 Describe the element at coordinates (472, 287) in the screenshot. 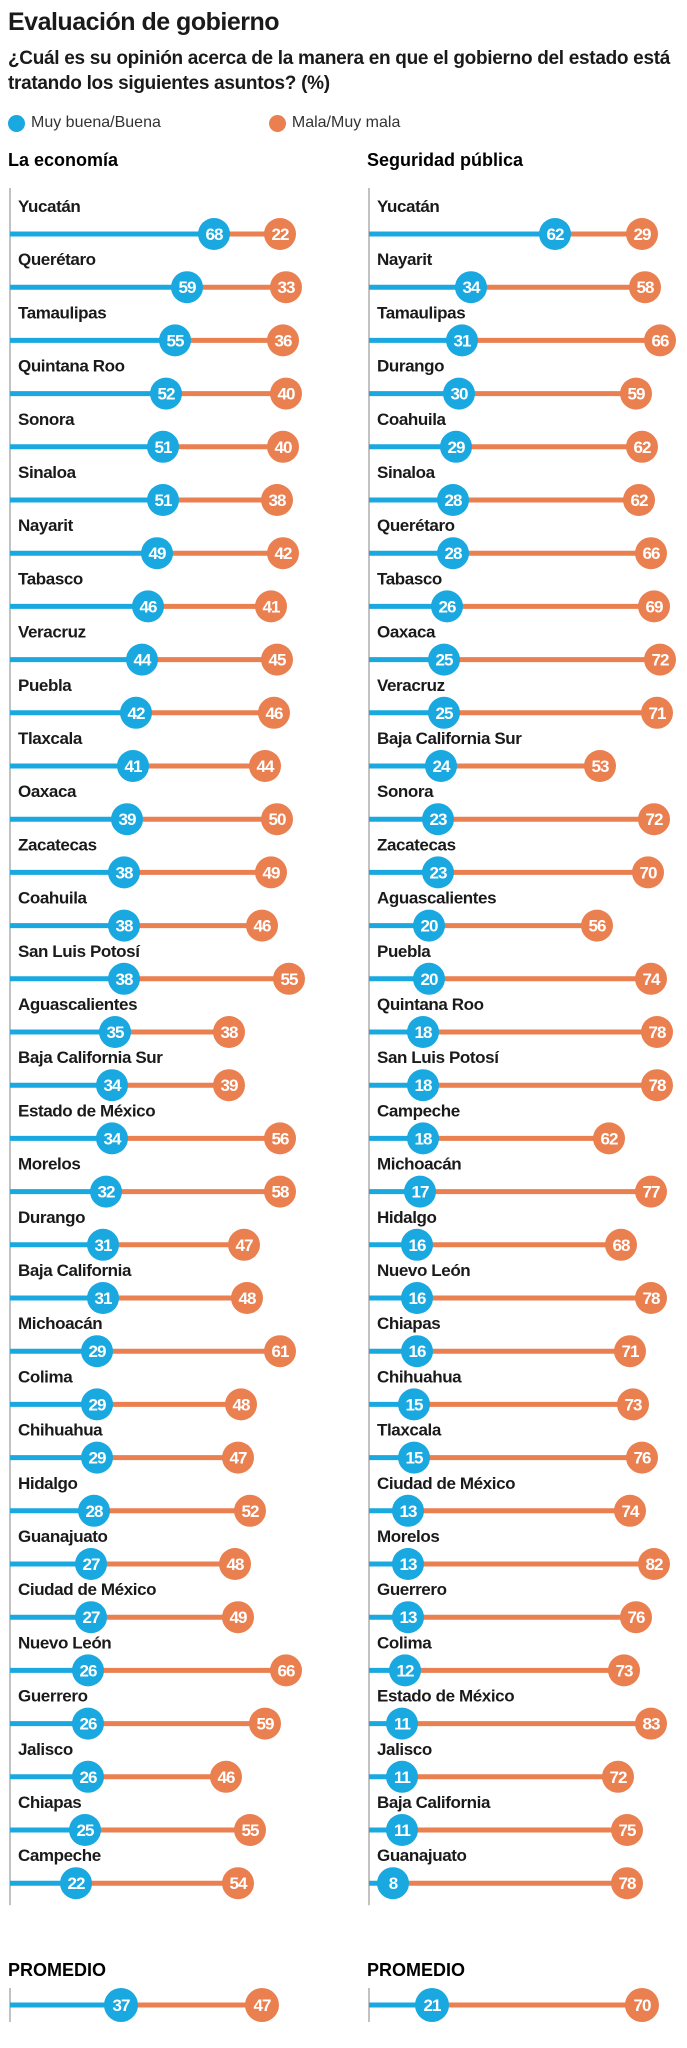

I see `row-good-value: 34` at that location.